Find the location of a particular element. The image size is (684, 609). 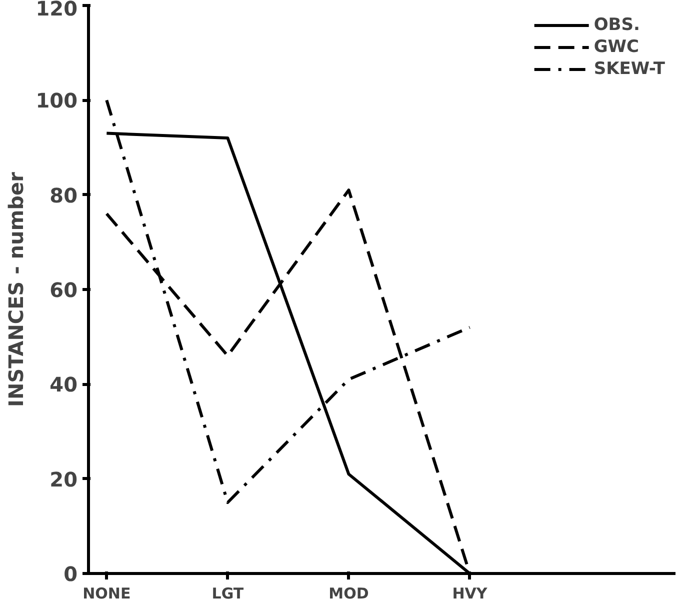

y-tick-label: 40 is located at coordinates (64, 384).